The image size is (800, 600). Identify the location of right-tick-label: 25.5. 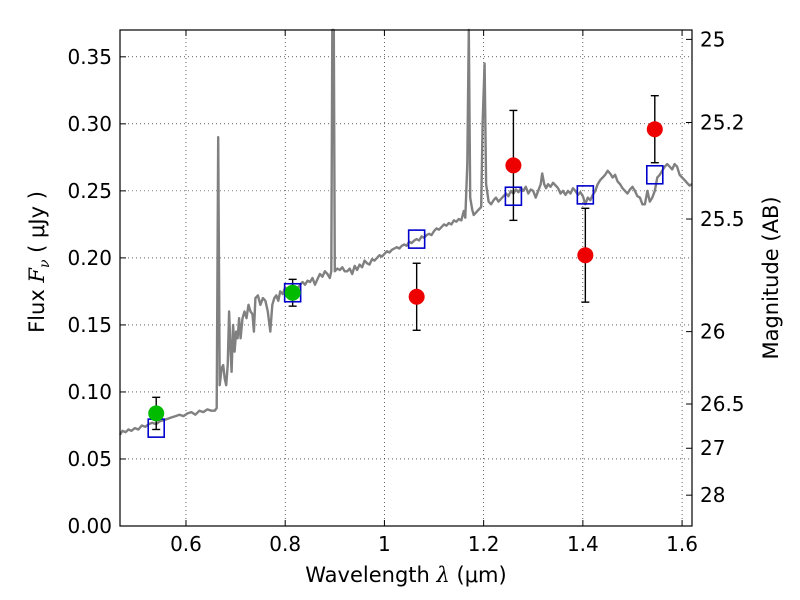
(722, 219).